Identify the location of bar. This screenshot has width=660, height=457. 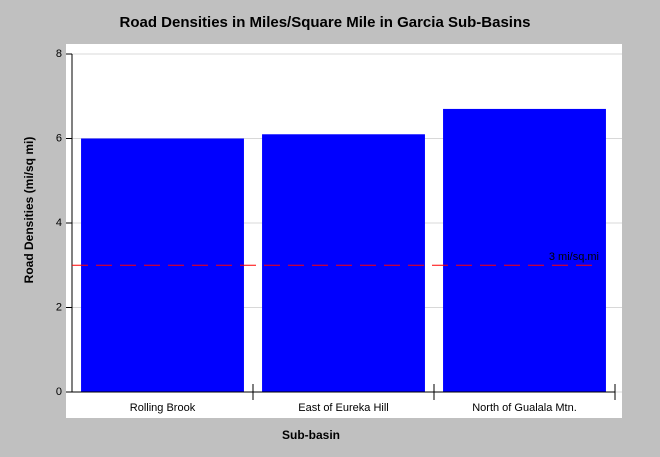
(343, 263).